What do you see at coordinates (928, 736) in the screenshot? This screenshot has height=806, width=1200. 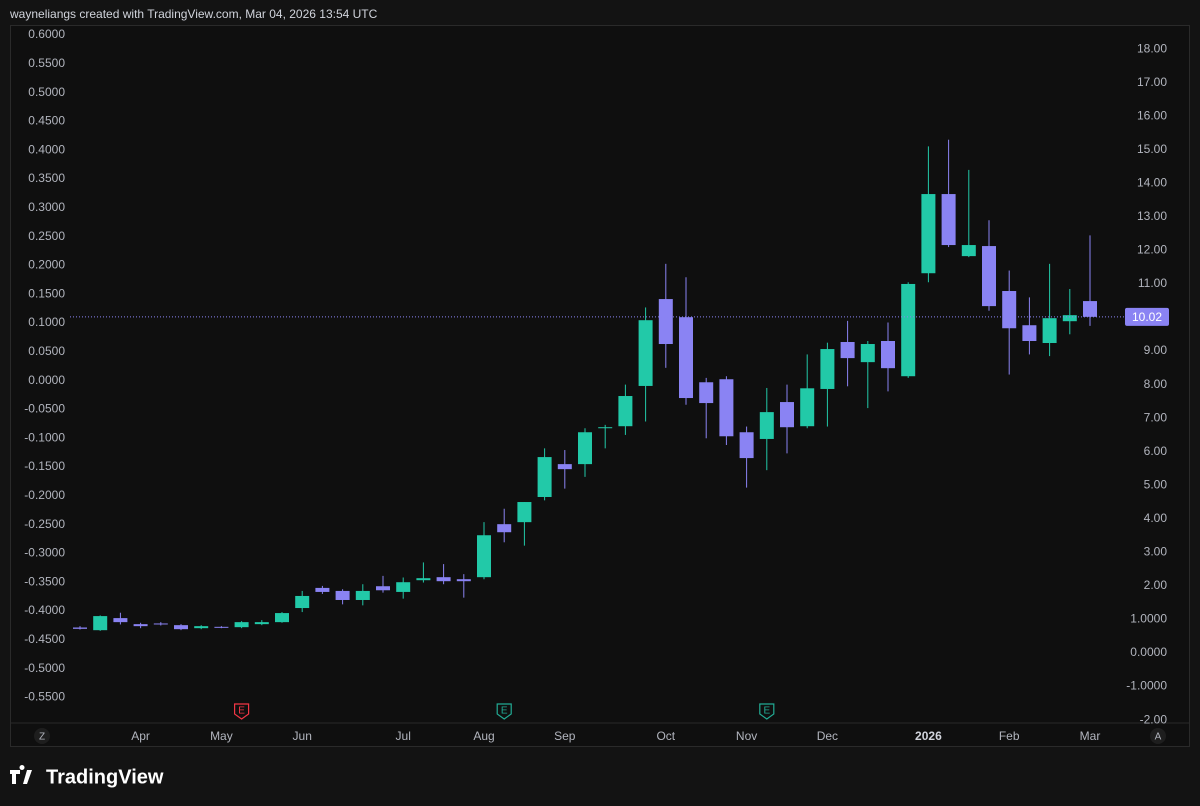 I see `x-tick-label: 2026` at bounding box center [928, 736].